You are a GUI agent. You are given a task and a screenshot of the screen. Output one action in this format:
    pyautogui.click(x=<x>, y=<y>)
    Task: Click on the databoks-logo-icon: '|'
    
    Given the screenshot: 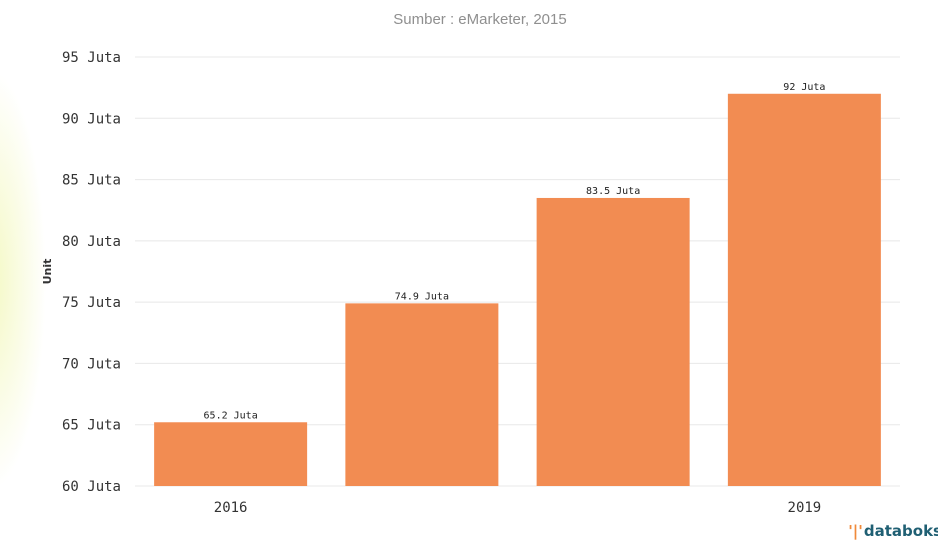 What is the action you would take?
    pyautogui.click(x=855, y=531)
    